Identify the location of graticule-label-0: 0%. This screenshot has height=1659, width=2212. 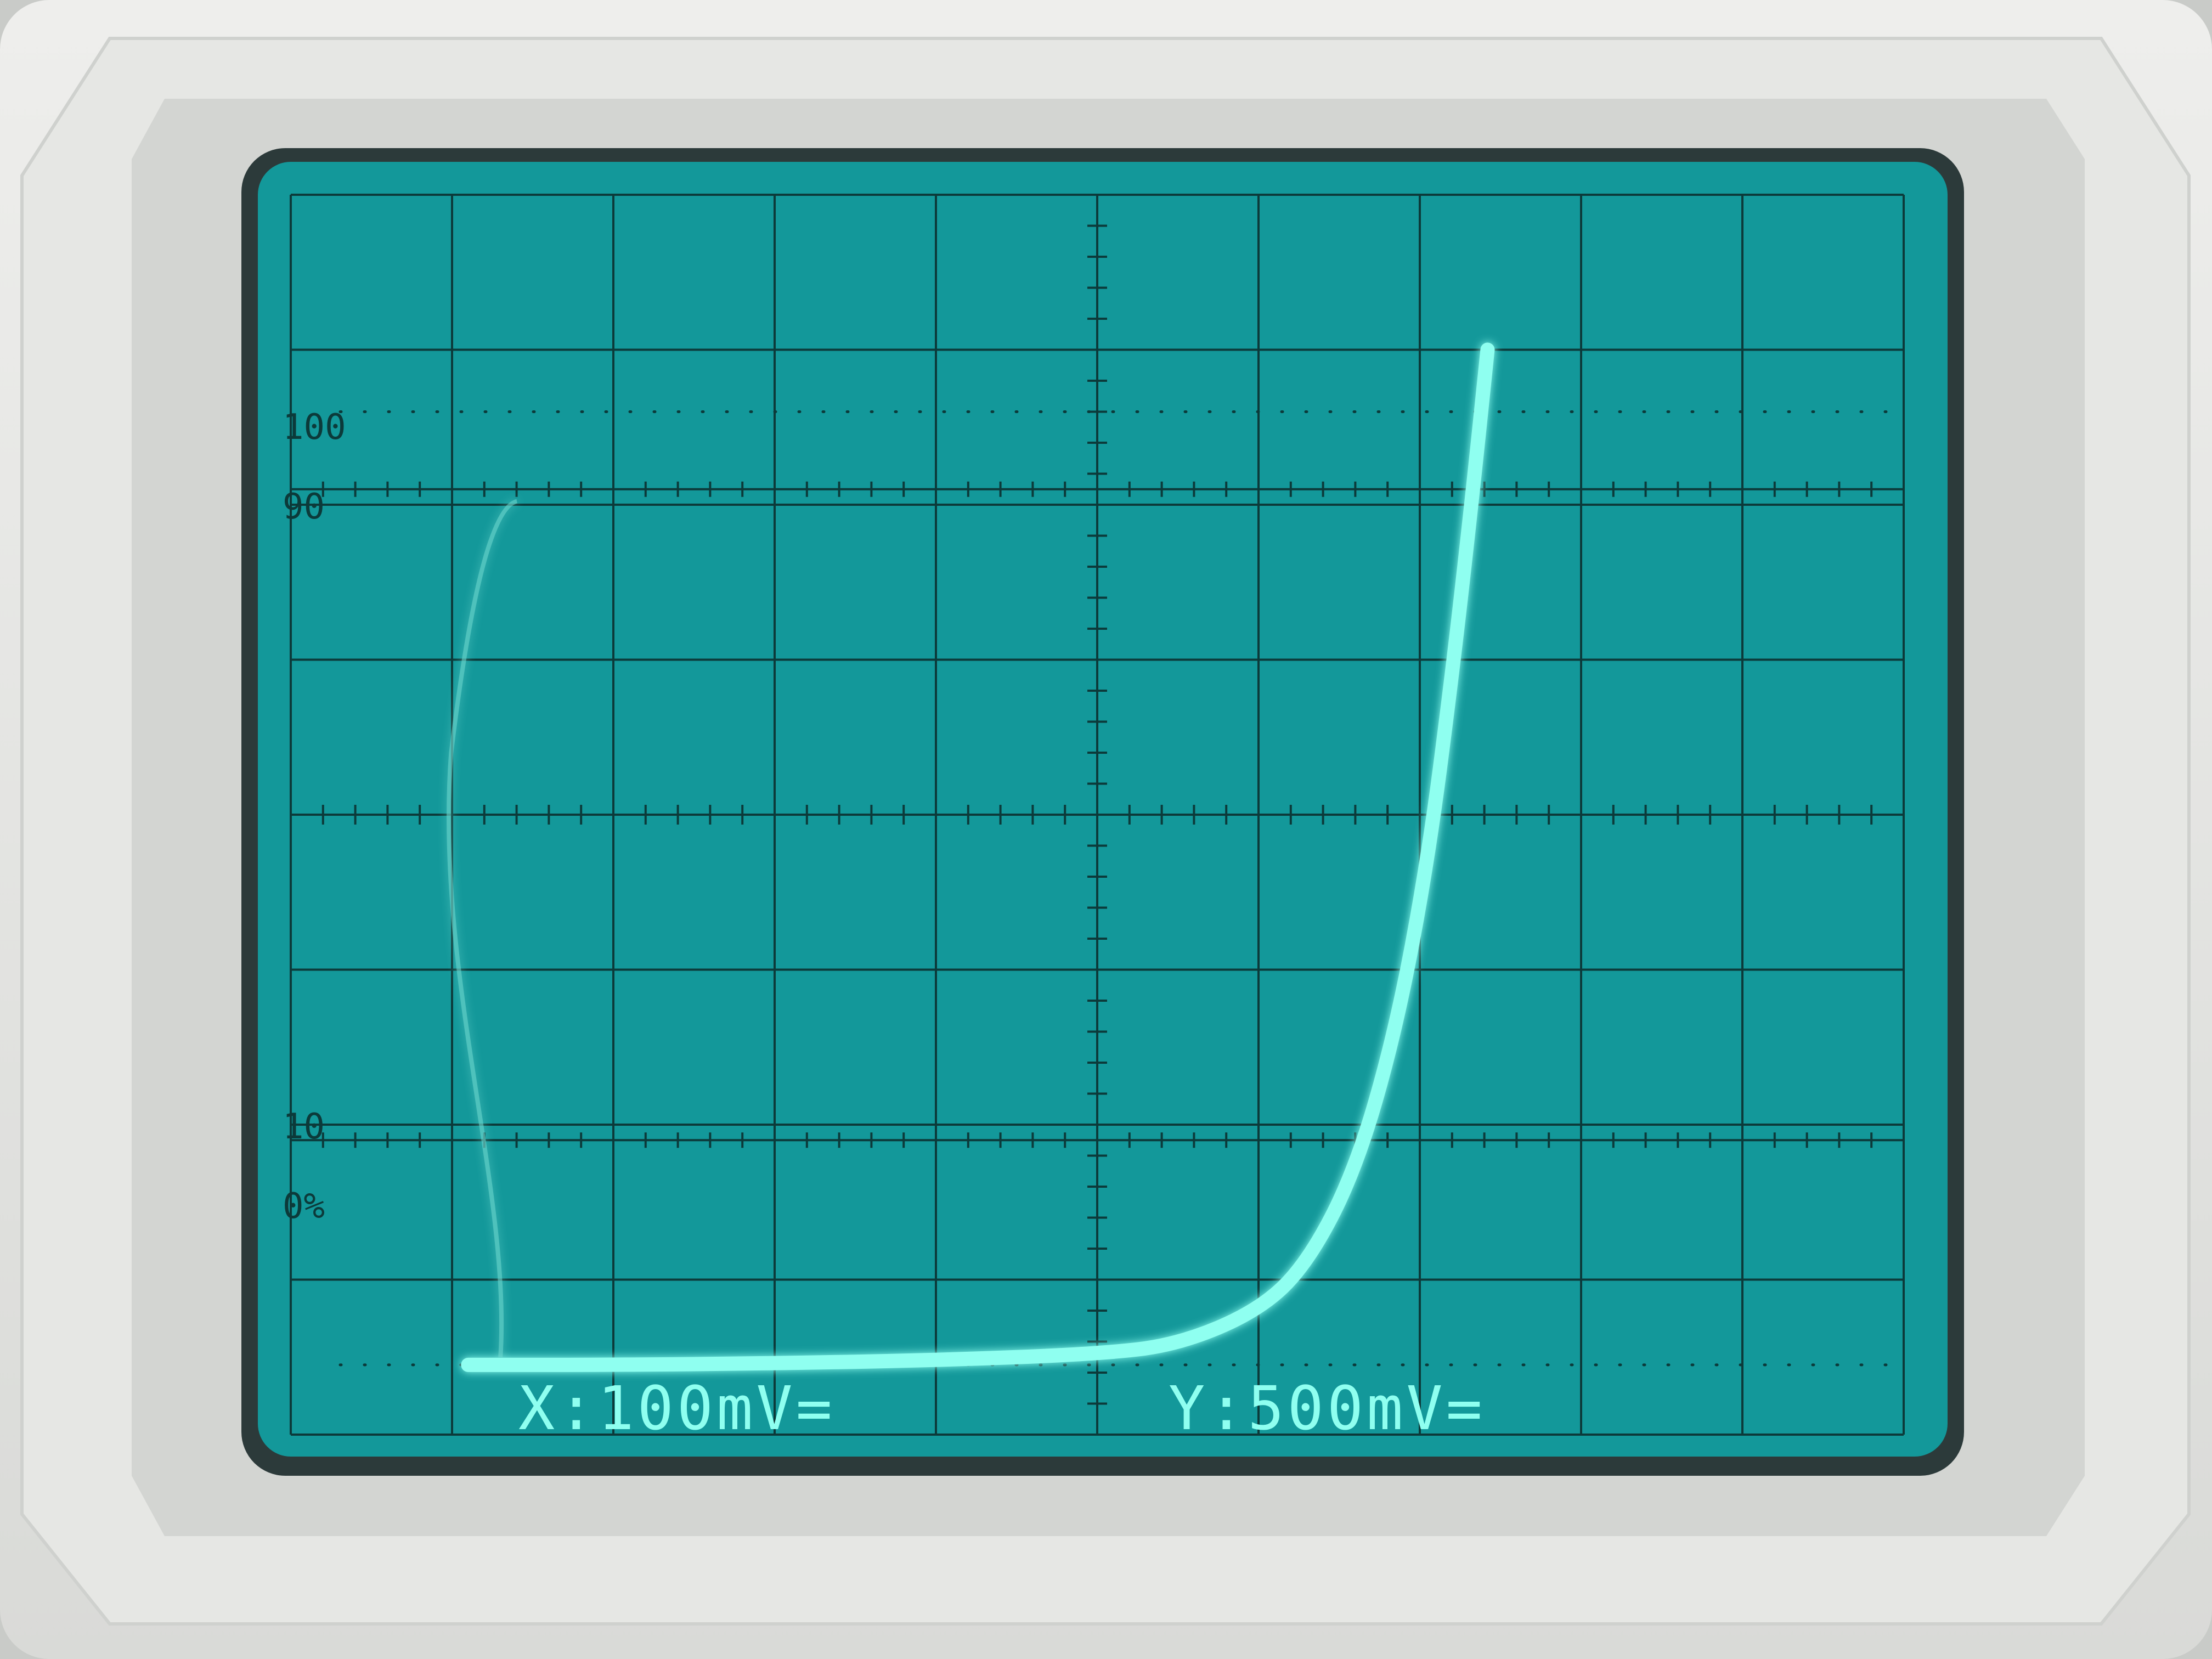
(304, 1207).